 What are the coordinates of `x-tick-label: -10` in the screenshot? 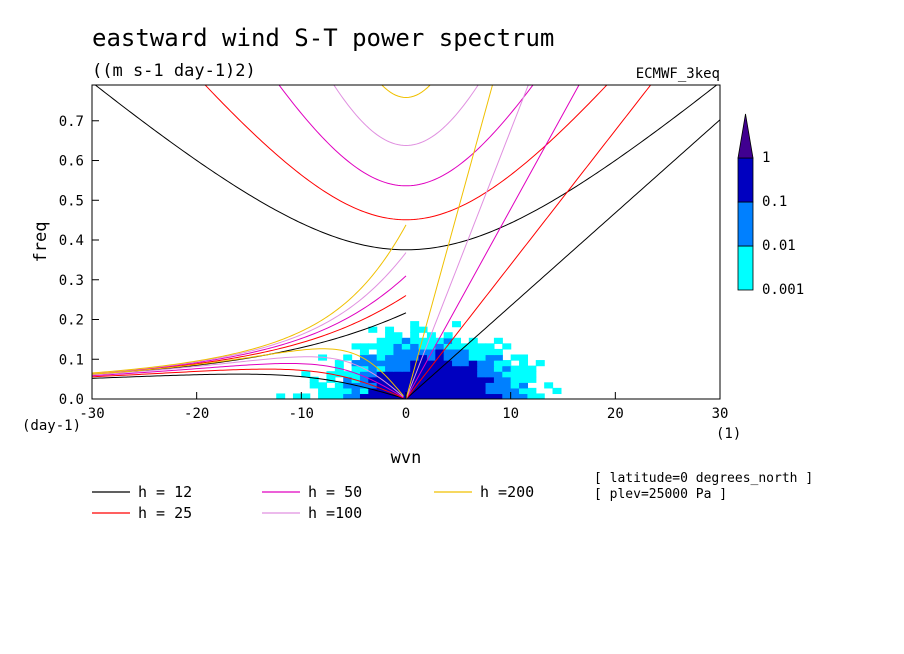 It's located at (301, 414).